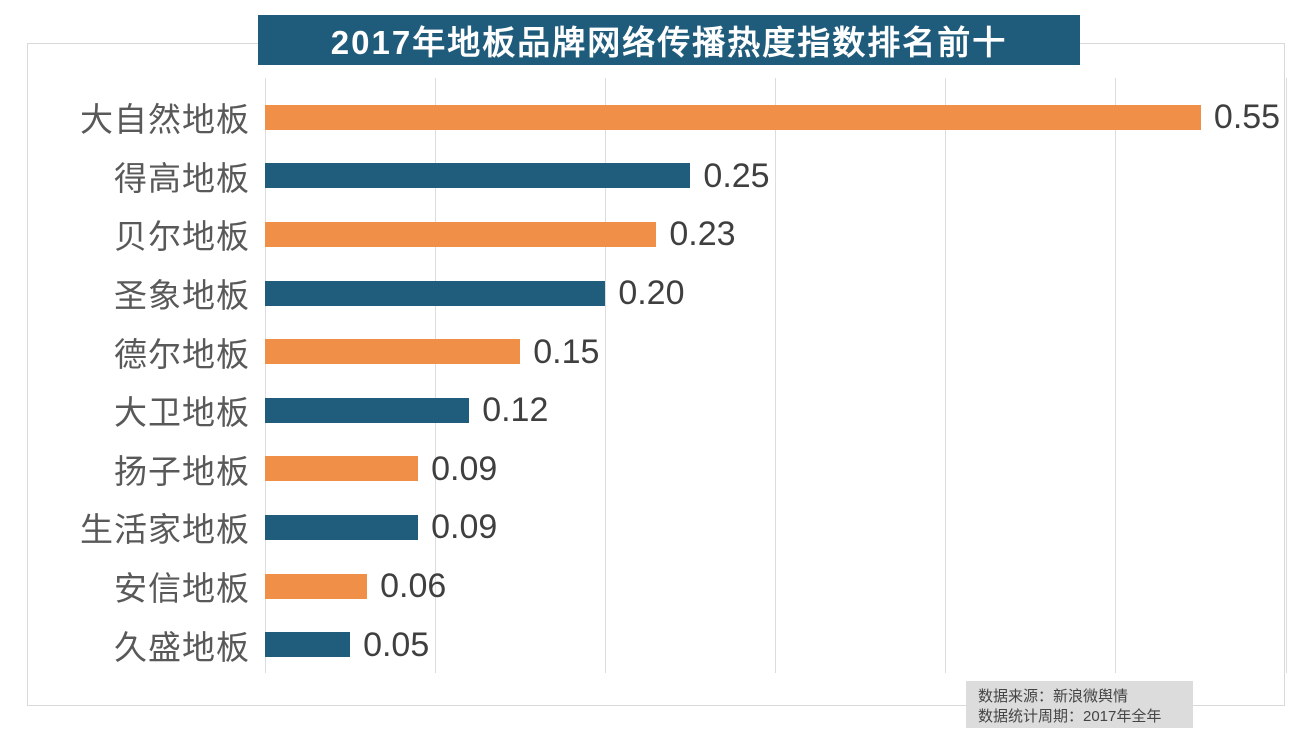 Image resolution: width=1314 pixels, height=739 pixels. I want to click on value-label: 0.23, so click(702, 234).